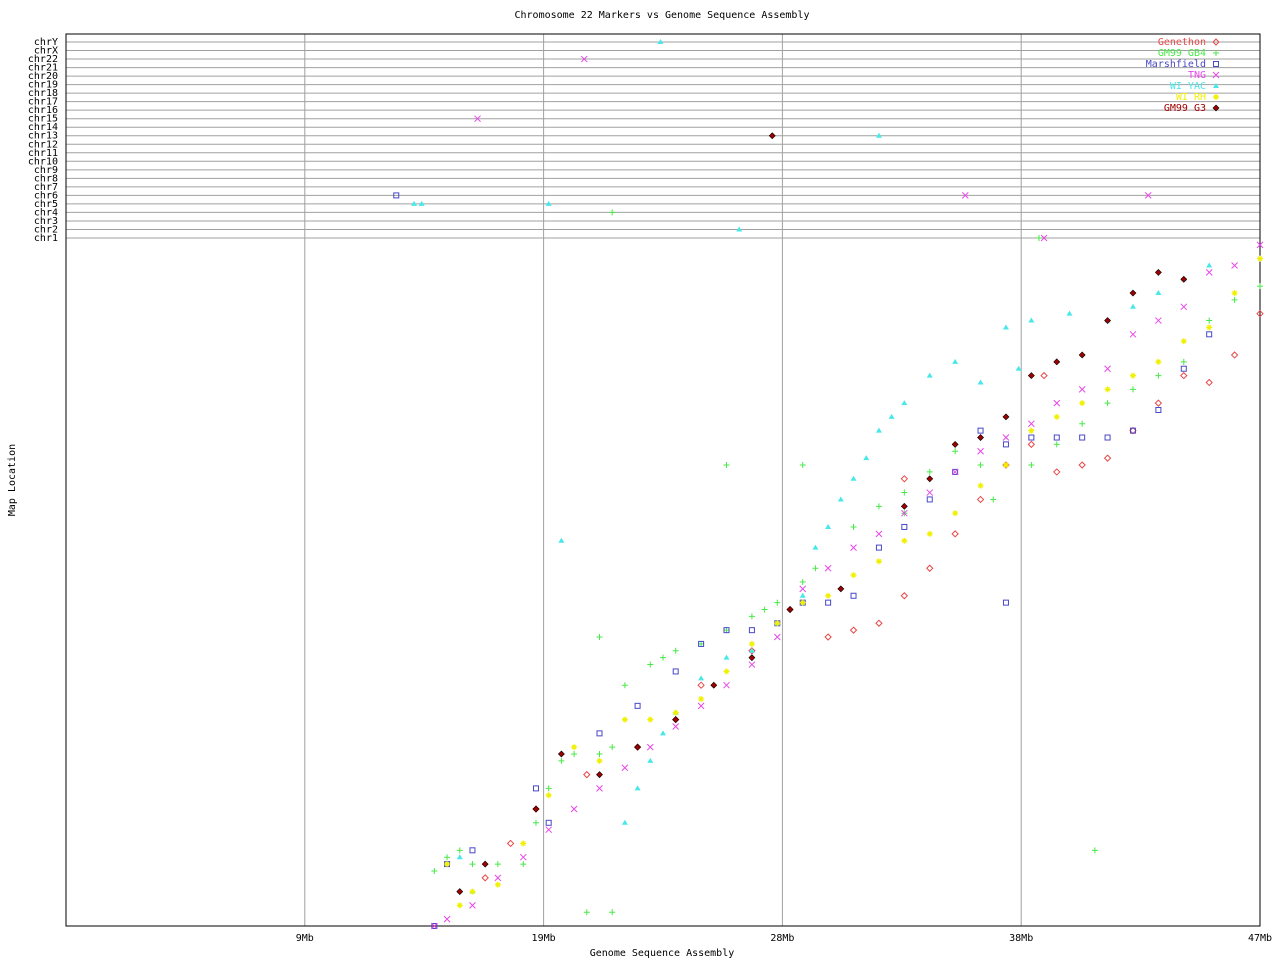 This screenshot has width=1280, height=960. What do you see at coordinates (46, 170) in the screenshot?
I see `y-tick-label: chr9` at bounding box center [46, 170].